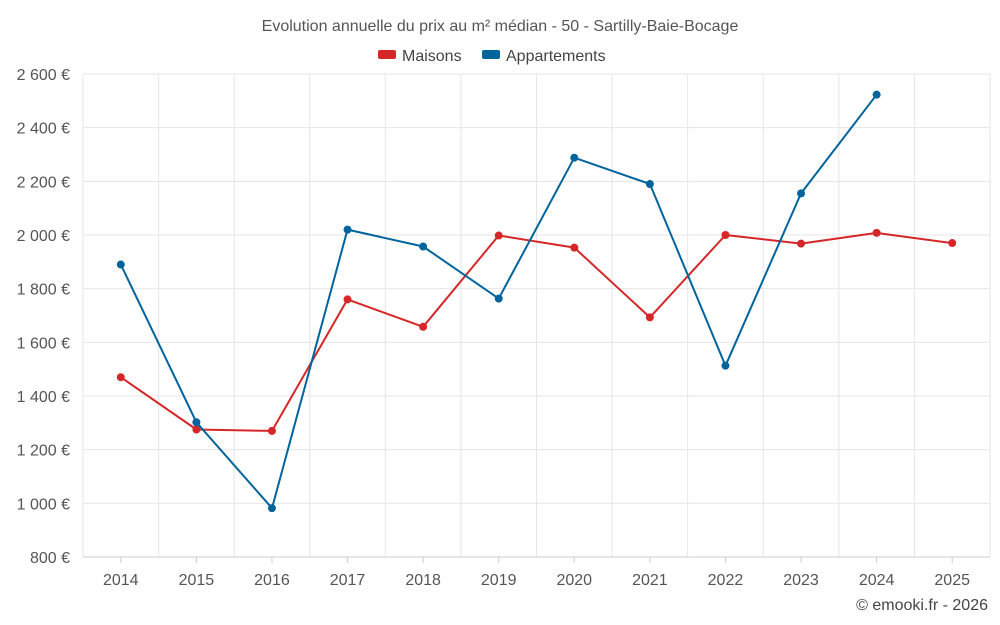 Image resolution: width=1000 pixels, height=625 pixels. I want to click on x-tick-label: 2019, so click(499, 580).